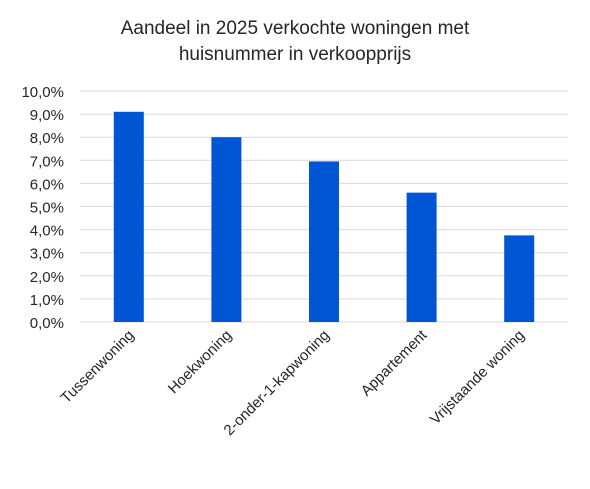 This screenshot has height=489, width=590. Describe the element at coordinates (200, 362) in the screenshot. I see `x-tick-label: Hoekwoning` at that location.